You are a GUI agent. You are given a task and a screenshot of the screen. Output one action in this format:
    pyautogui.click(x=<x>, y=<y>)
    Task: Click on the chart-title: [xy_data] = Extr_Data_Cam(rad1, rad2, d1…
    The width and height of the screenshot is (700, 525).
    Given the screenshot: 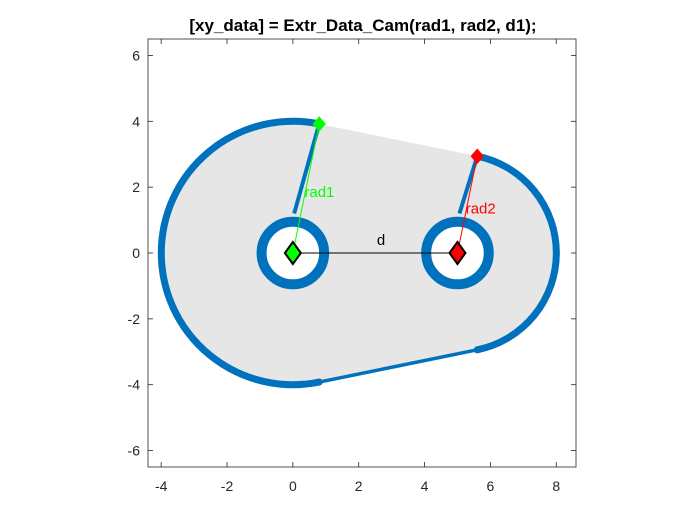 What is the action you would take?
    pyautogui.click(x=362, y=25)
    